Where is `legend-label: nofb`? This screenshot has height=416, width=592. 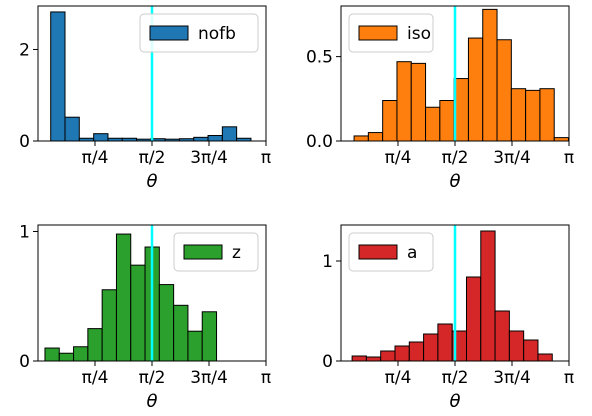 legend-label: nofb is located at coordinates (217, 34).